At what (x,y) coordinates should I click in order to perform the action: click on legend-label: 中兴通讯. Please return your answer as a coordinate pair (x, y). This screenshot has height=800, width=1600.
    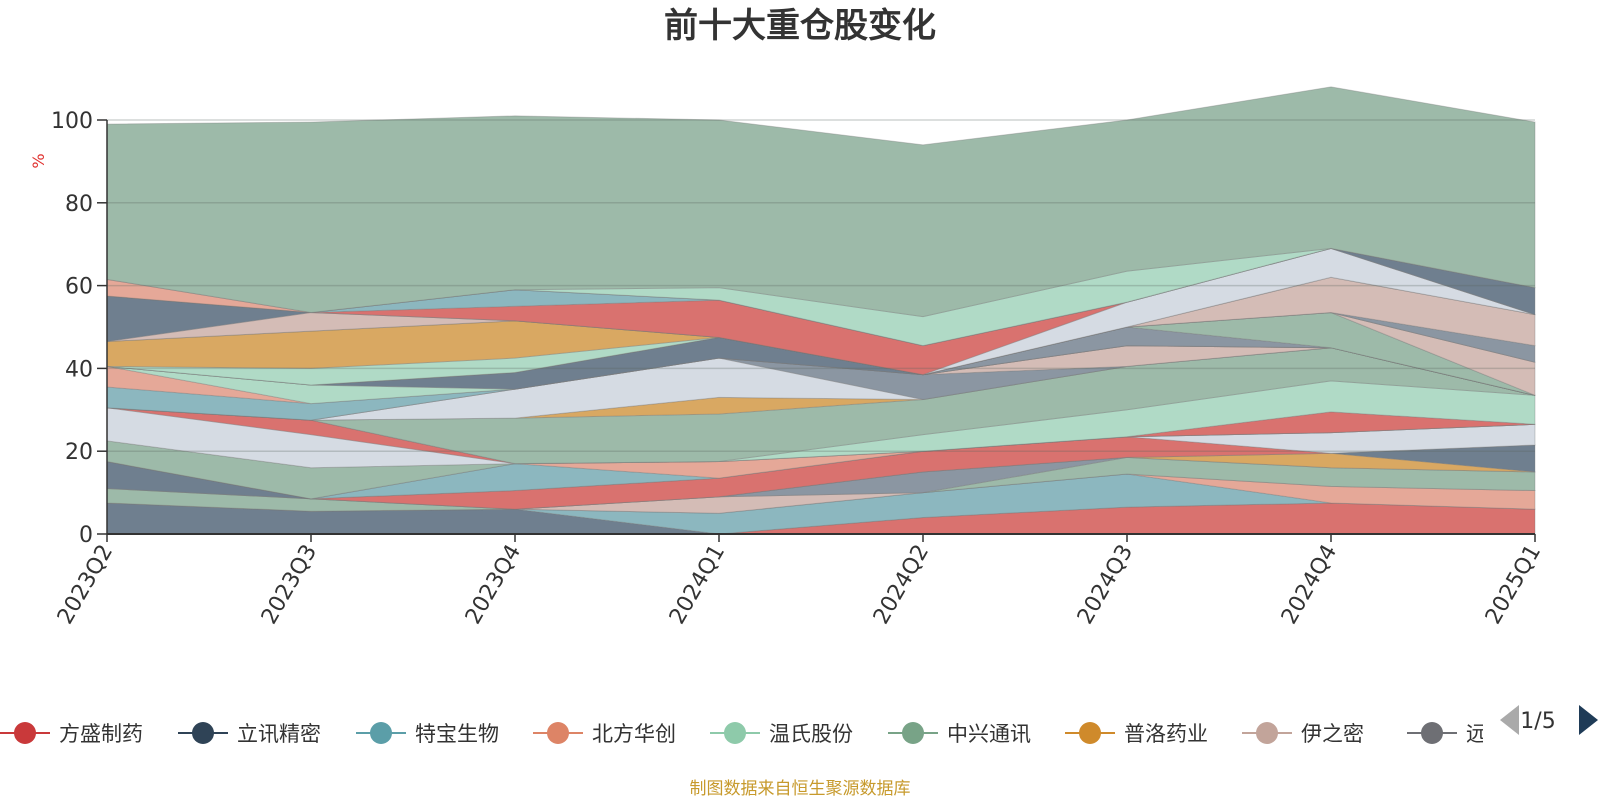
    Looking at the image, I should click on (989, 734).